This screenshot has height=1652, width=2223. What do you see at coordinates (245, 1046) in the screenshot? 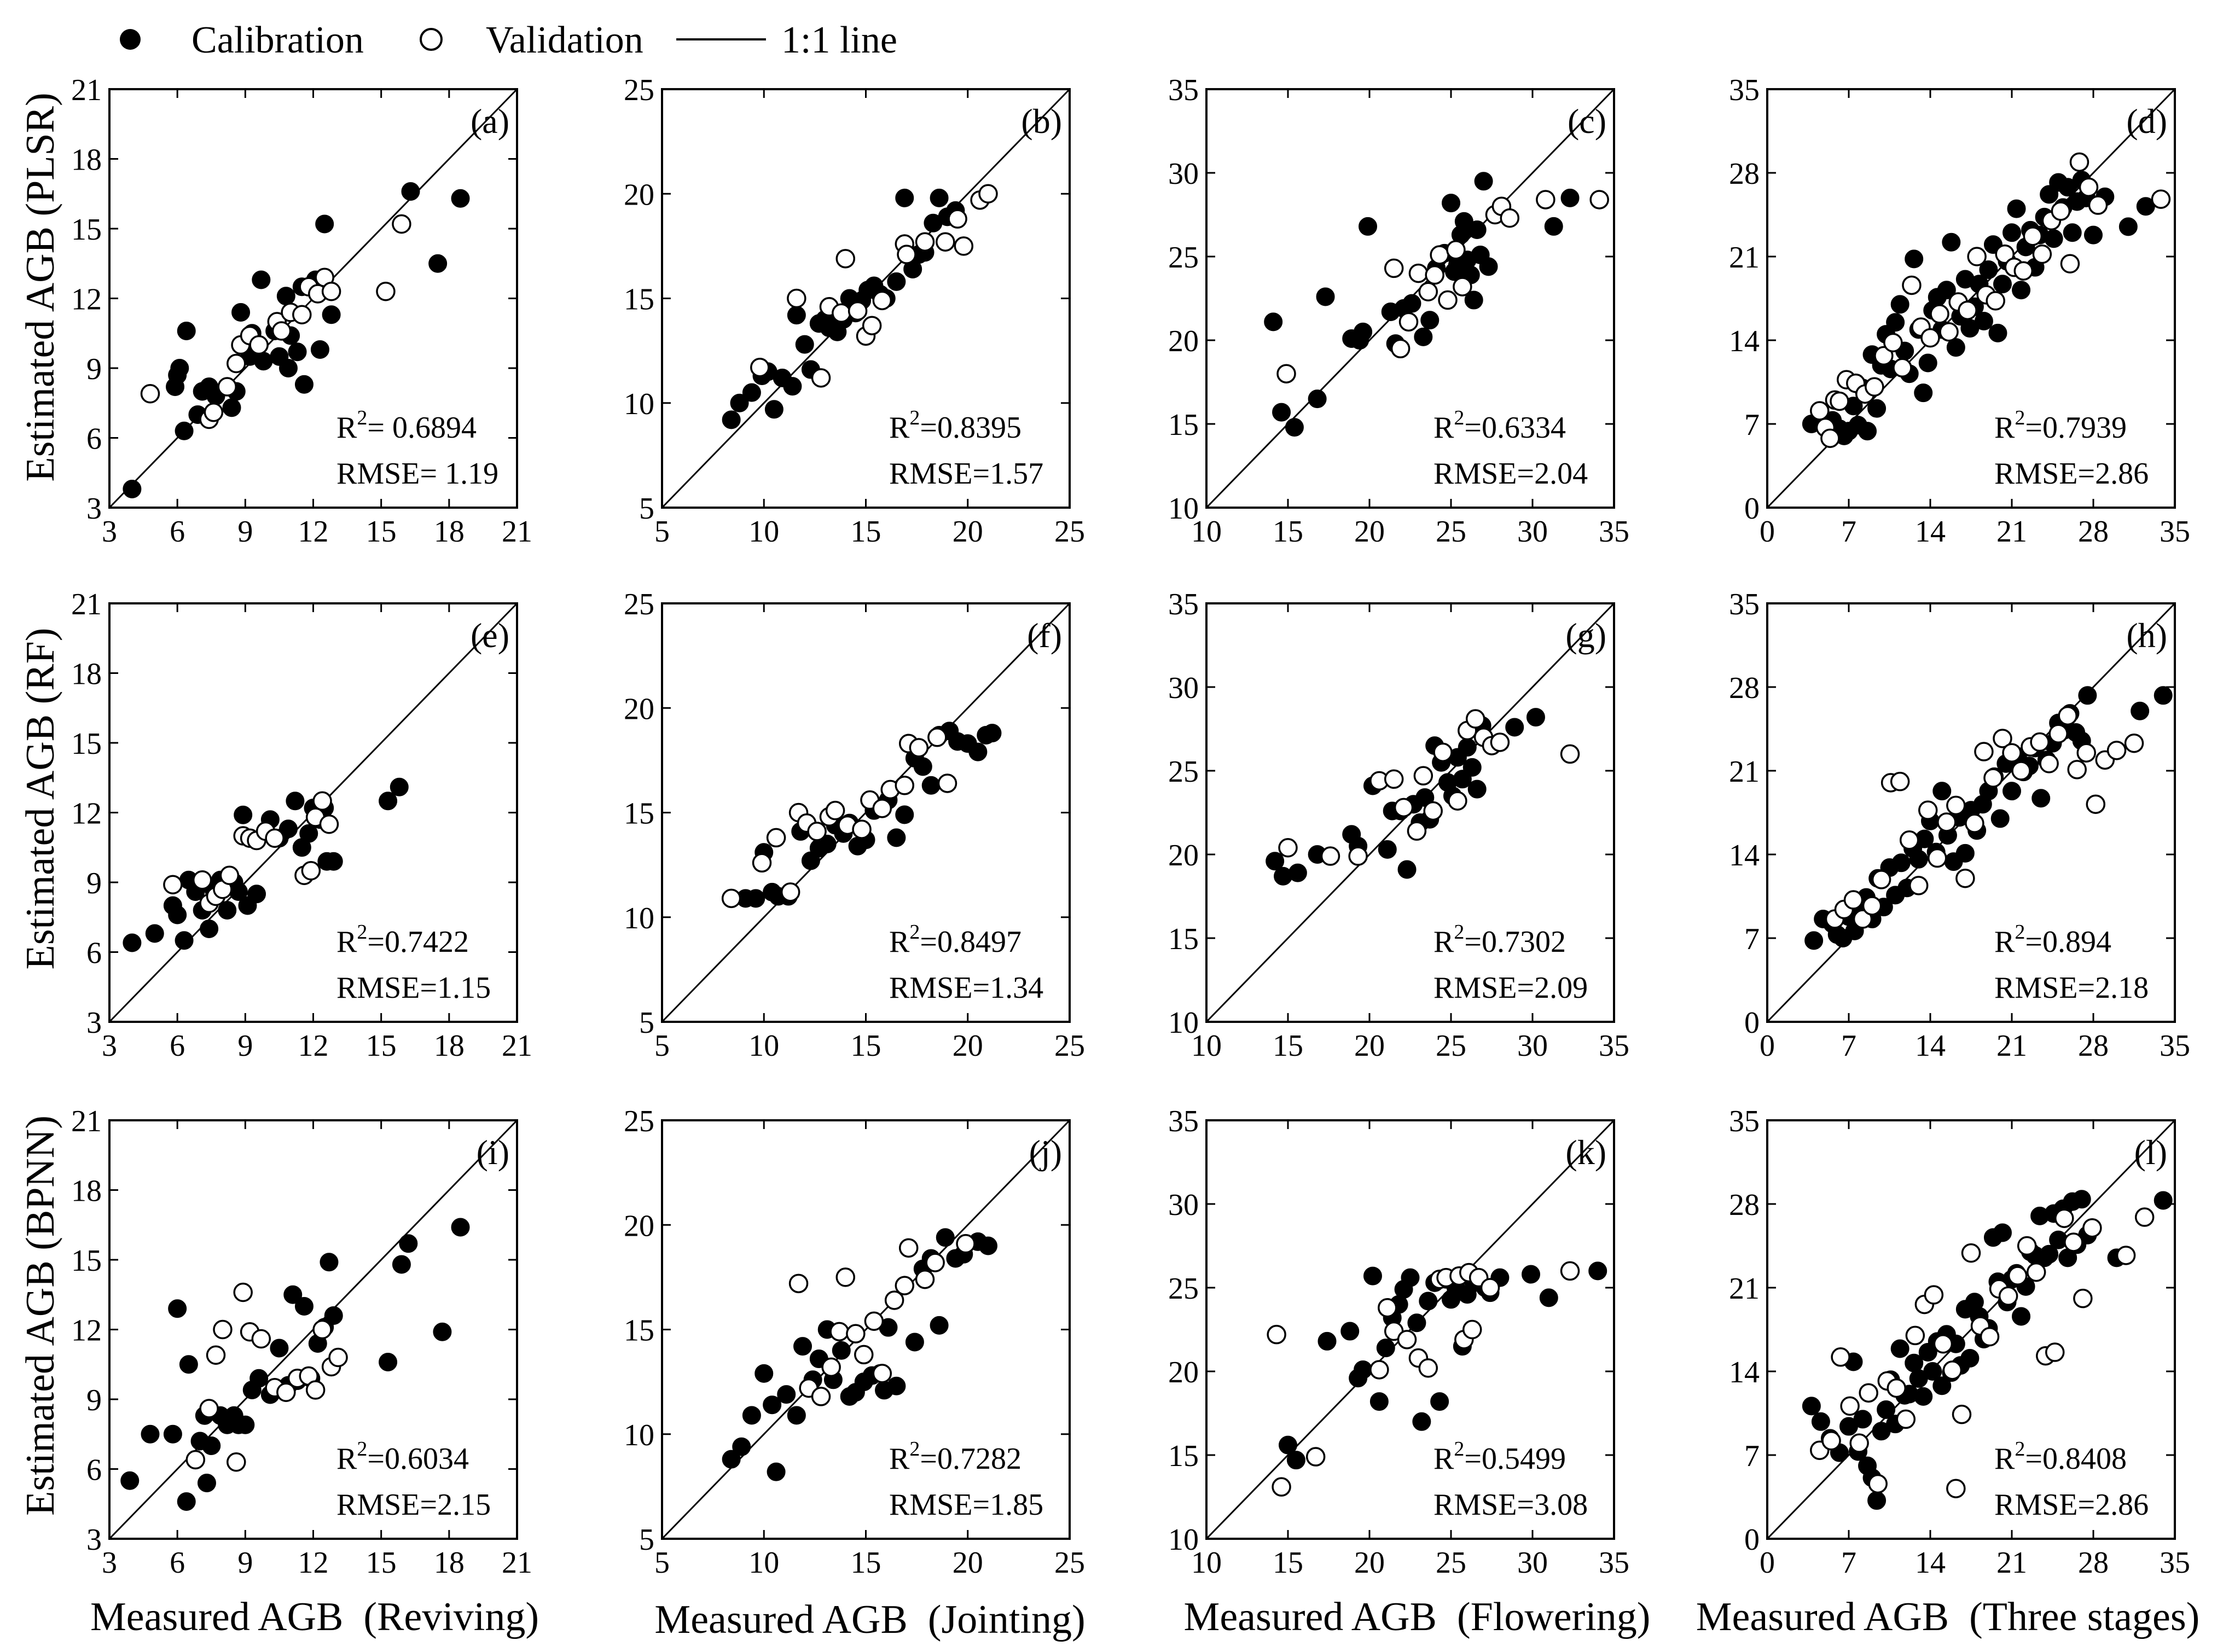
I see `x-tick-label: 9` at bounding box center [245, 1046].